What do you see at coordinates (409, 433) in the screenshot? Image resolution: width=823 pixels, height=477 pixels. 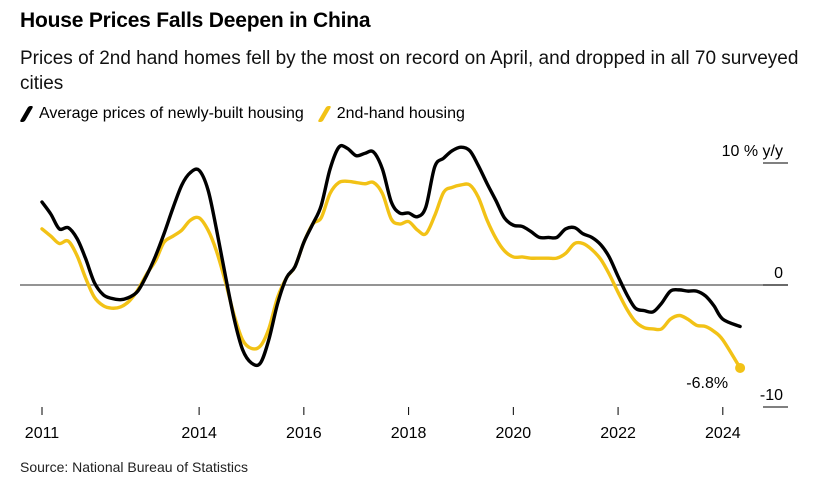 I see `x-tick-label: 2018` at bounding box center [409, 433].